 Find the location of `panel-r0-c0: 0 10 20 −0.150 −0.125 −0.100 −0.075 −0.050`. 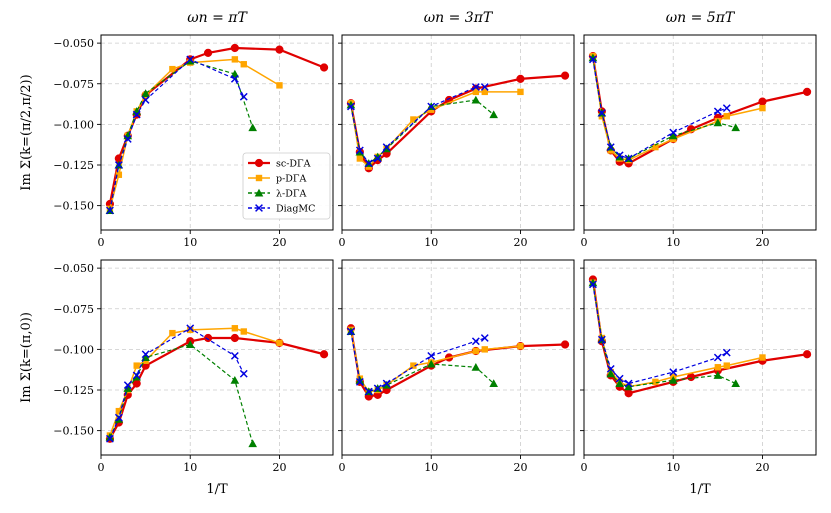

panel-r0-c0: 0 10 20 −0.150 −0.125 −0.100 −0.075 −0.050 is located at coordinates (193, 141).